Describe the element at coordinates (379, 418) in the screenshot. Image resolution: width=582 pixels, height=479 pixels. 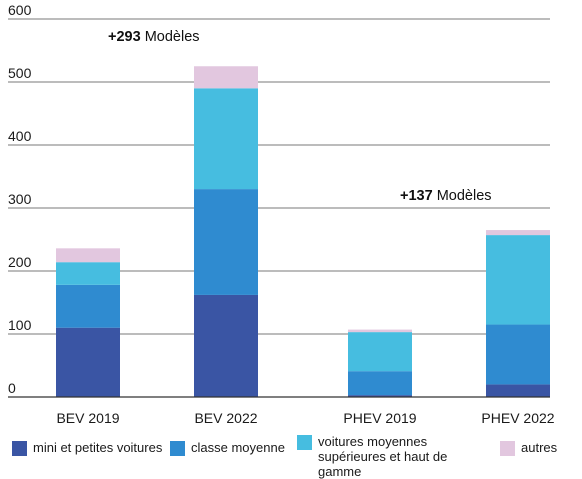
I see `x-tick-label: PHEV 2019` at that location.